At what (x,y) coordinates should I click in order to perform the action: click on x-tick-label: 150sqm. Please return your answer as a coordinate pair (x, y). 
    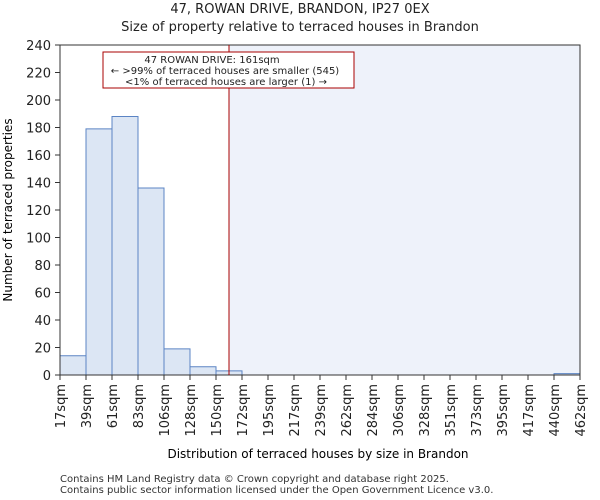
    Looking at the image, I should click on (217, 410).